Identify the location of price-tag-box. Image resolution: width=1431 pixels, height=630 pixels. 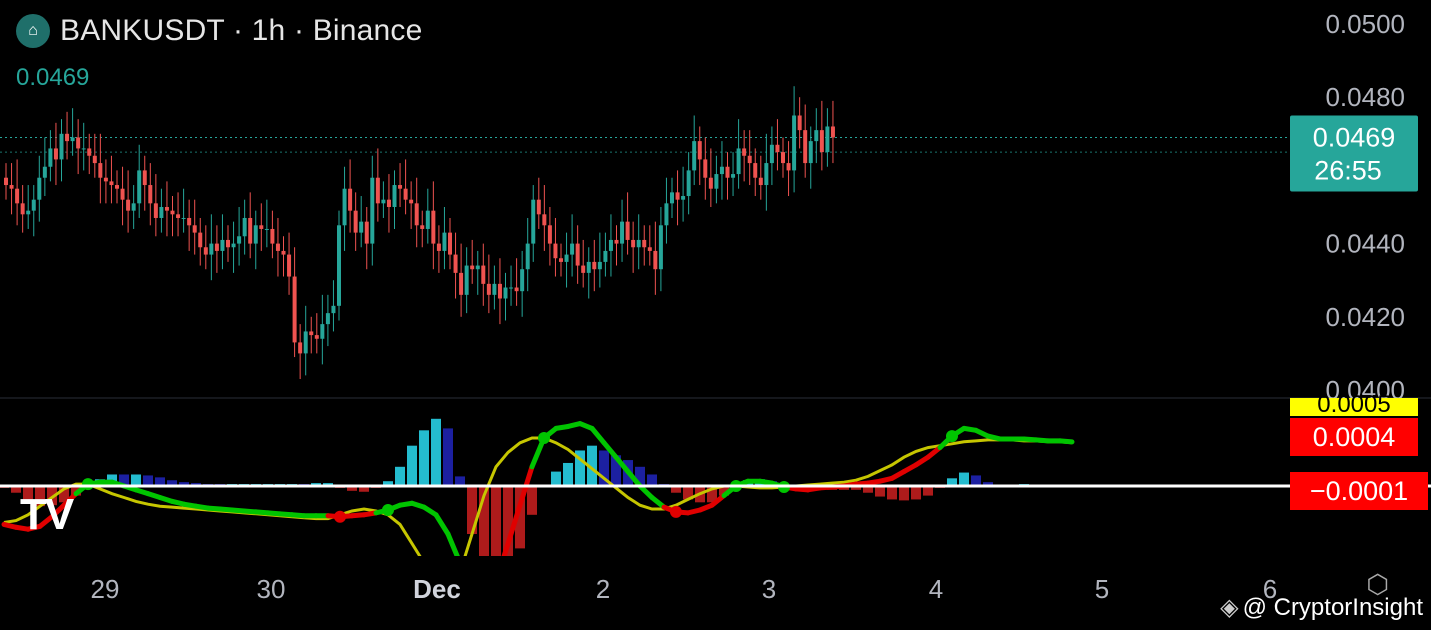
(1354, 153).